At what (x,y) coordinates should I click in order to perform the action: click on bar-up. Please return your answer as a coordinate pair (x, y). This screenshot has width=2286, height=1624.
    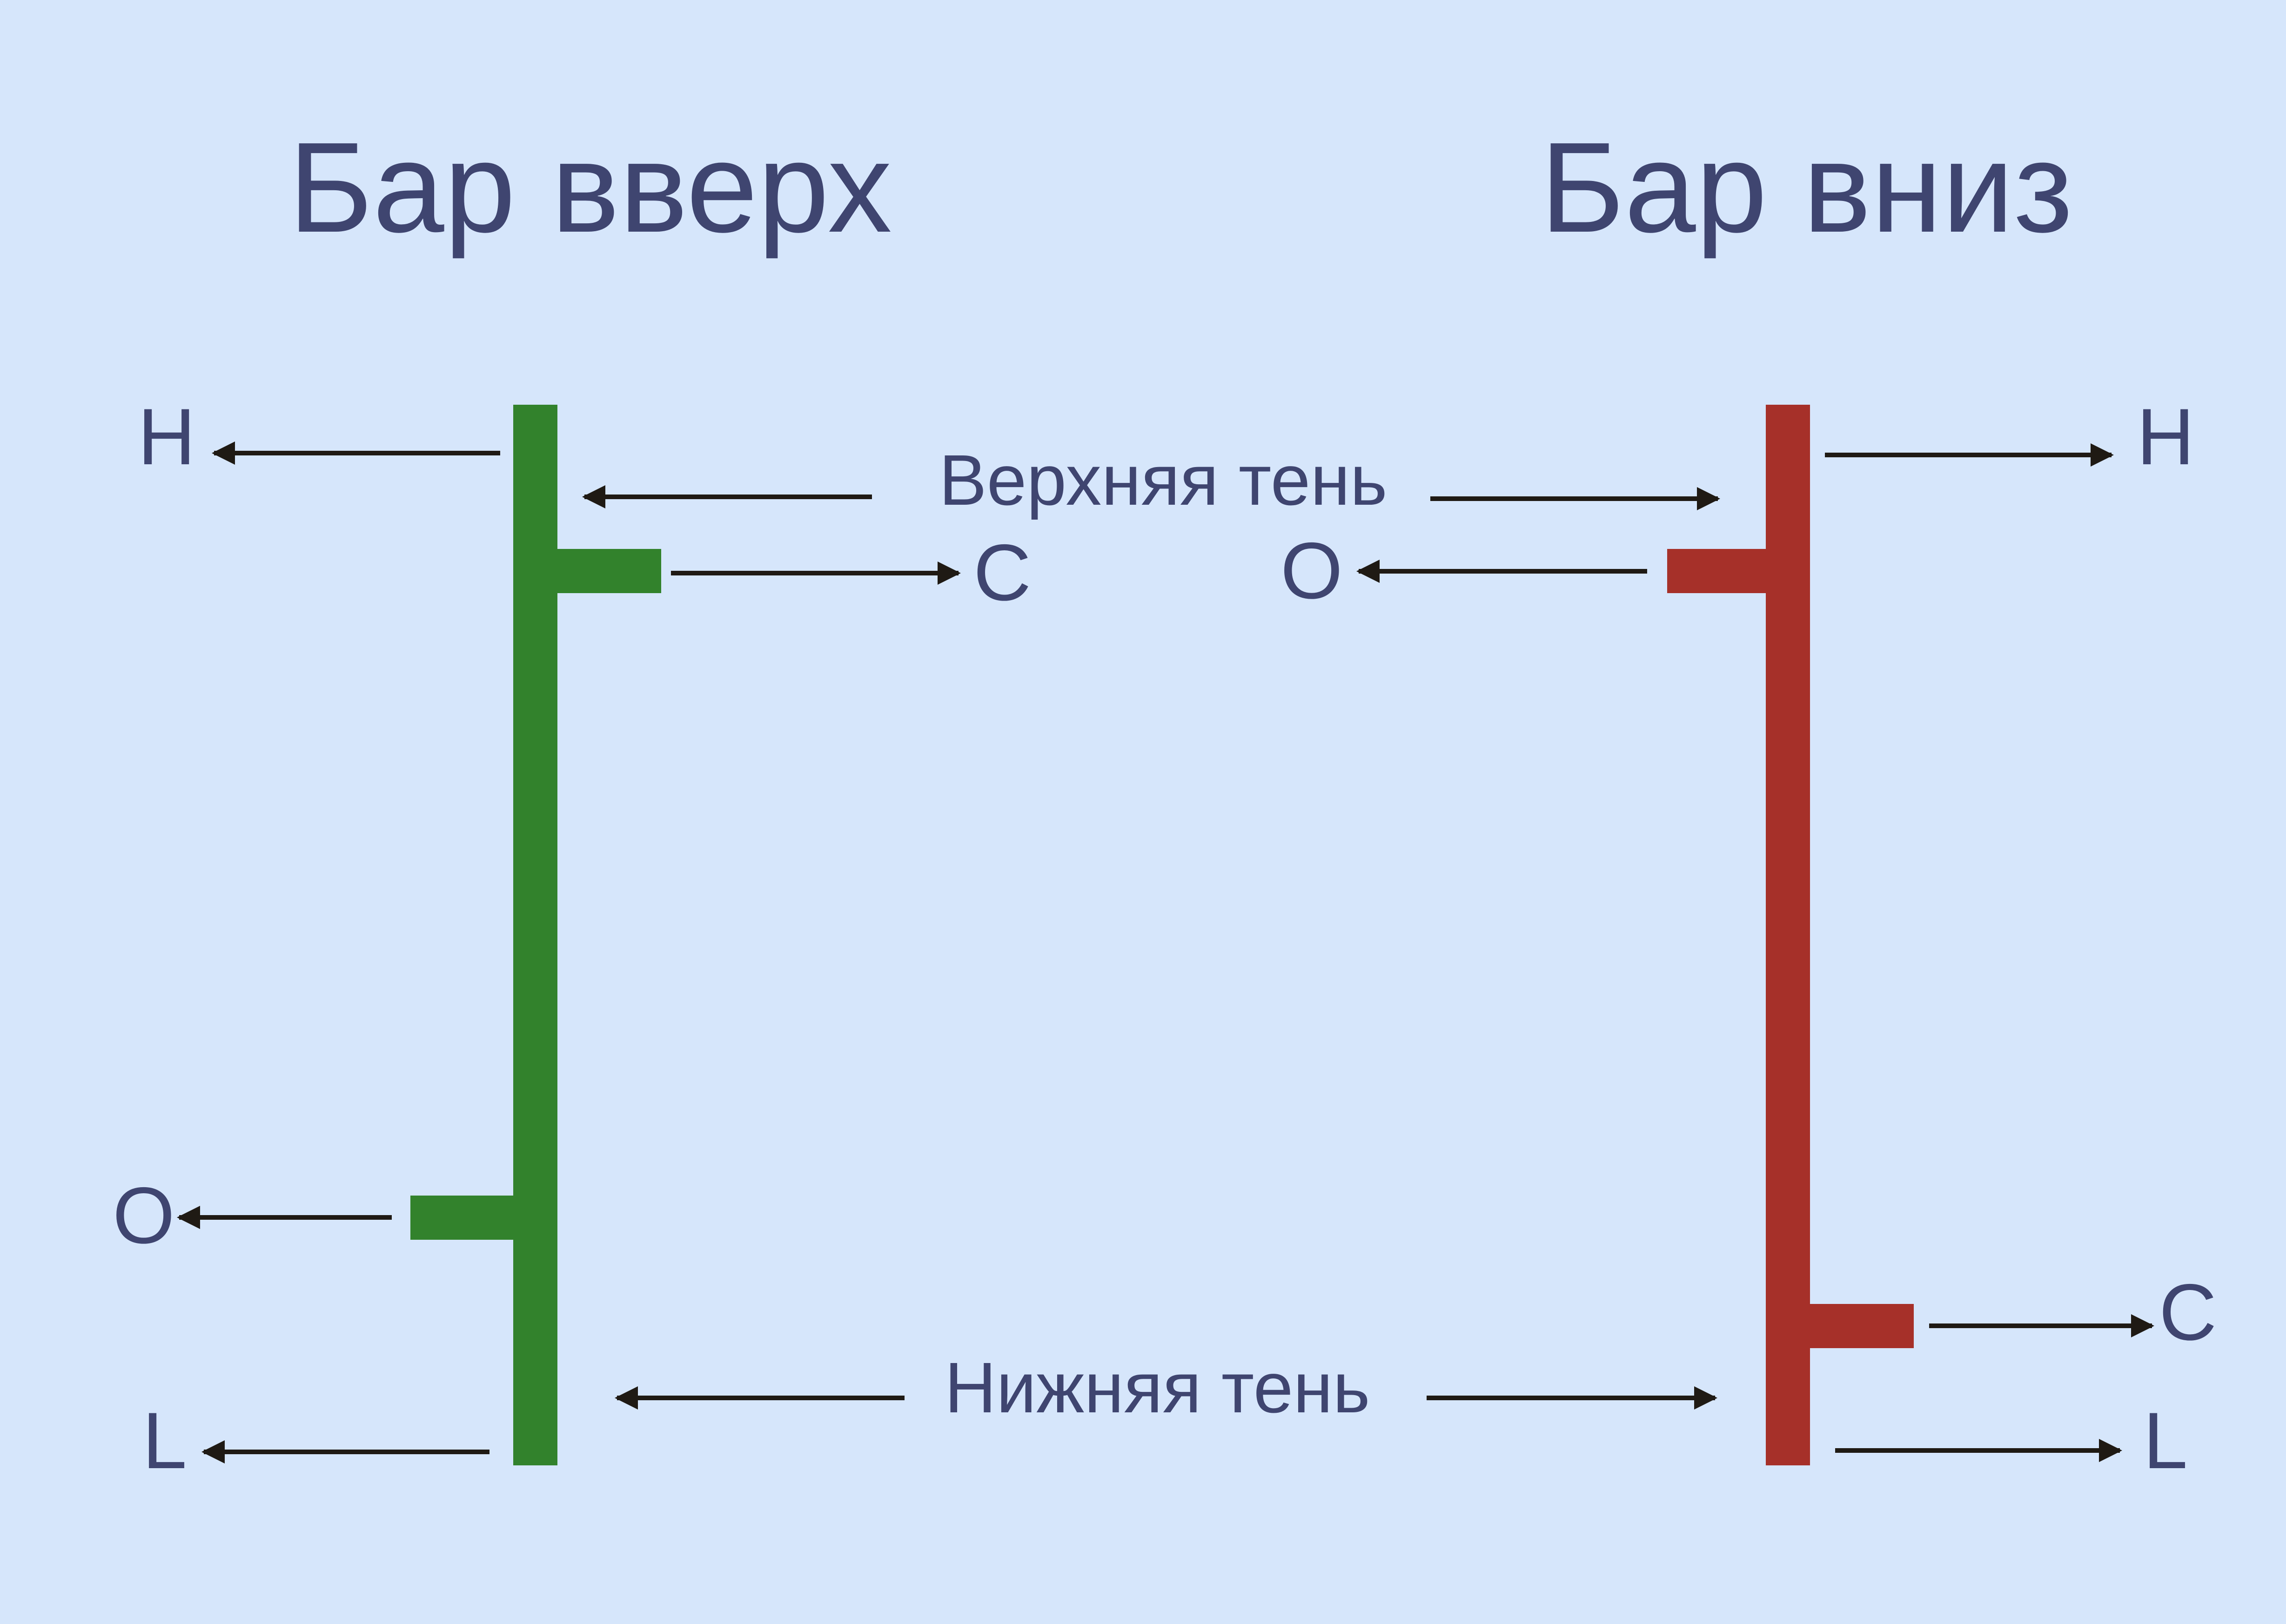
    Looking at the image, I should click on (535, 935).